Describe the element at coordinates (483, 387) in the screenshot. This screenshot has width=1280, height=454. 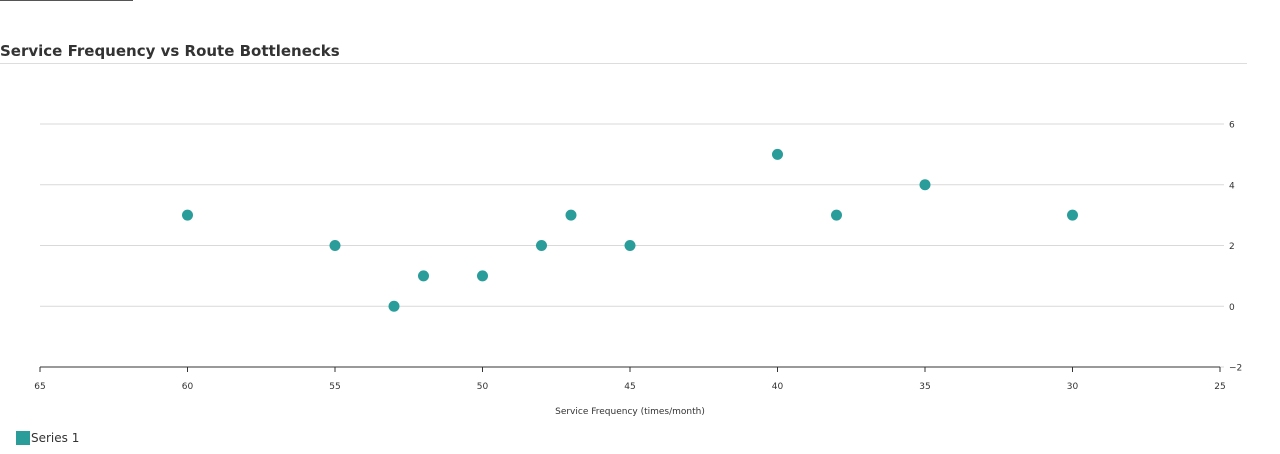
I see `x-tick-label: 50` at that location.